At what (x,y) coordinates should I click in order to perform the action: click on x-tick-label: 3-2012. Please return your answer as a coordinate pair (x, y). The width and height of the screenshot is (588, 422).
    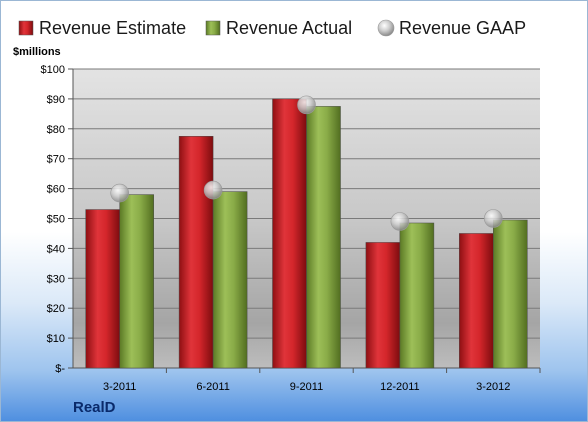
    Looking at the image, I should click on (493, 387).